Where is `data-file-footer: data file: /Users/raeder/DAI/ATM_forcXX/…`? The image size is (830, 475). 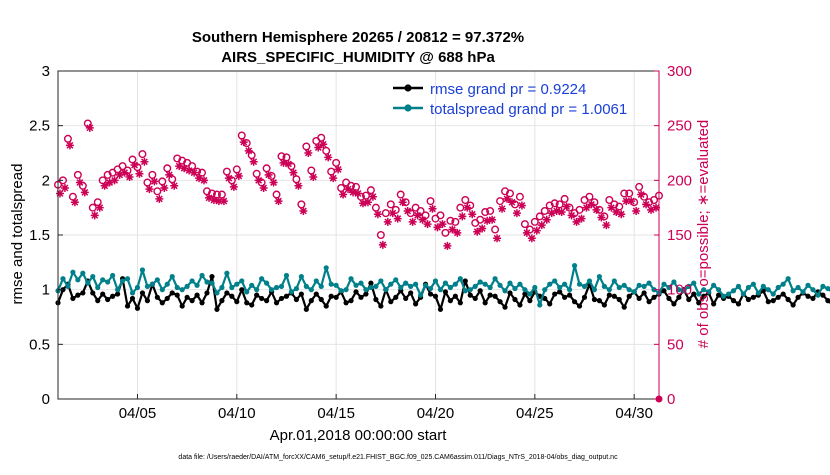 data-file-footer: data file: /Users/raeder/DAI/ATM_forcXX/… is located at coordinates (398, 457).